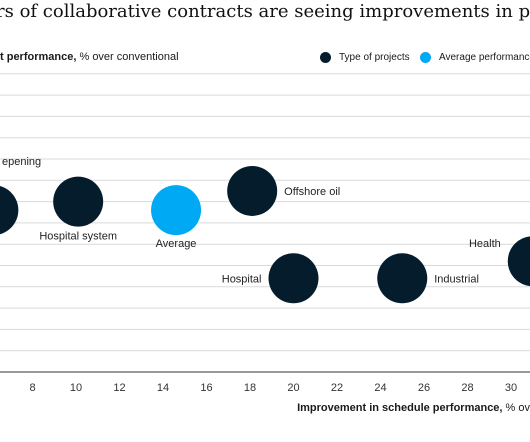 This screenshot has height=442, width=530. I want to click on x-tick-label: 12, so click(119, 388).